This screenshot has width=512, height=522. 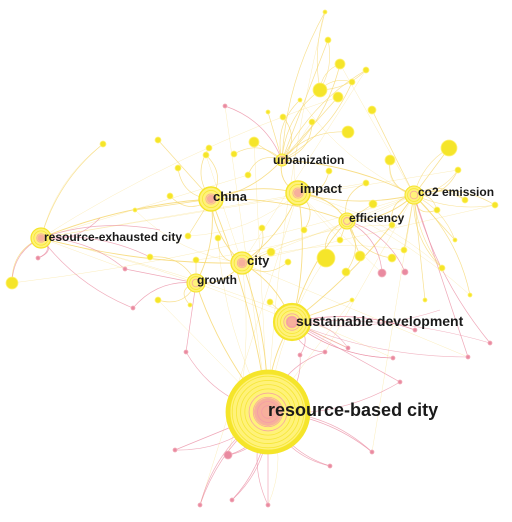 I want to click on node-resource-exhausted-city, so click(x=41, y=238).